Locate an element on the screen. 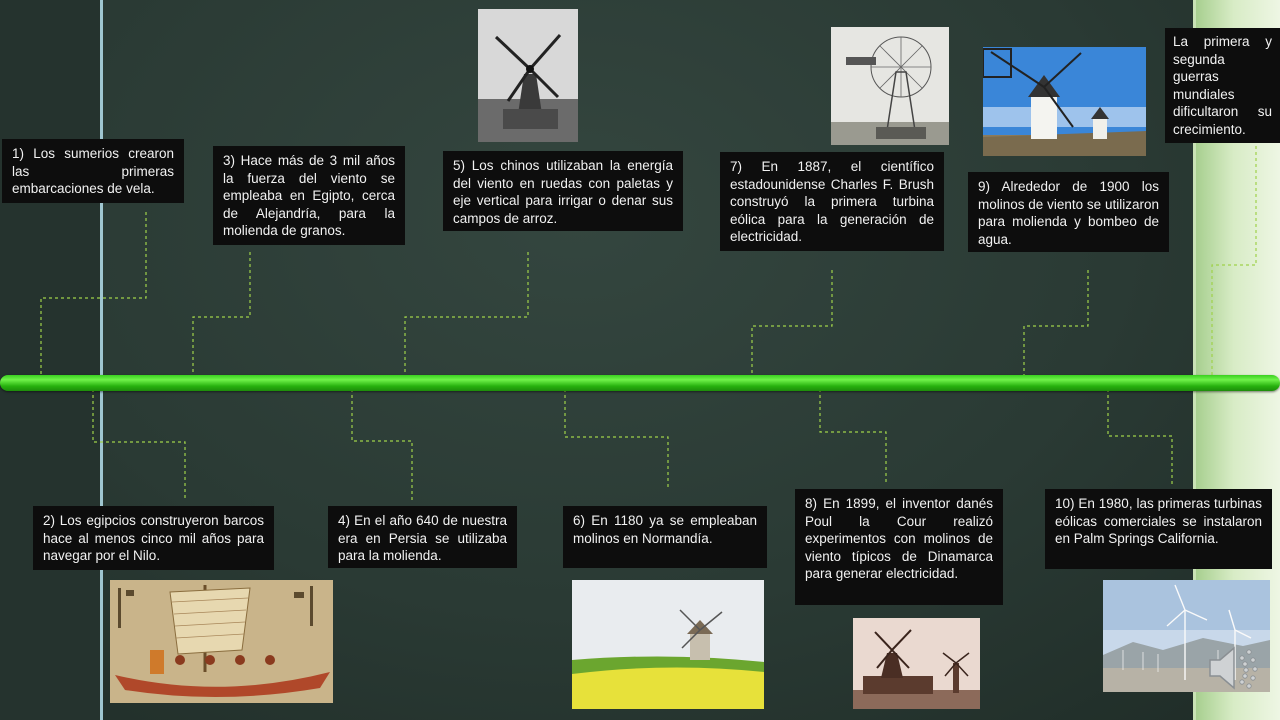 The width and height of the screenshot is (1280, 720). connector-extra is located at coordinates (1234, 264).